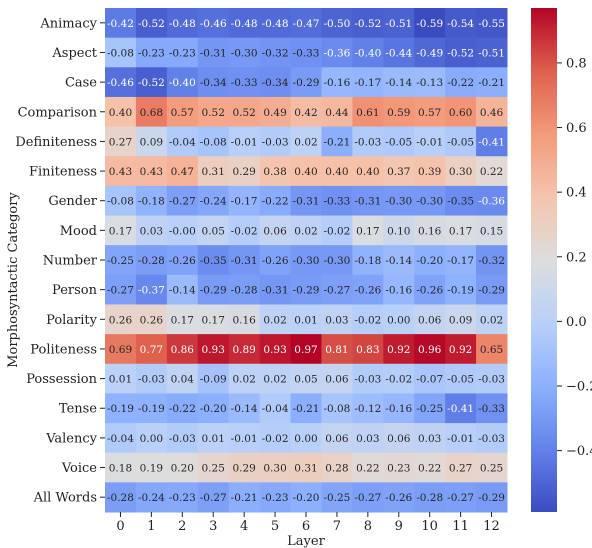  Describe the element at coordinates (120, 469) in the screenshot. I see `cell-value-label: 0.18` at that location.